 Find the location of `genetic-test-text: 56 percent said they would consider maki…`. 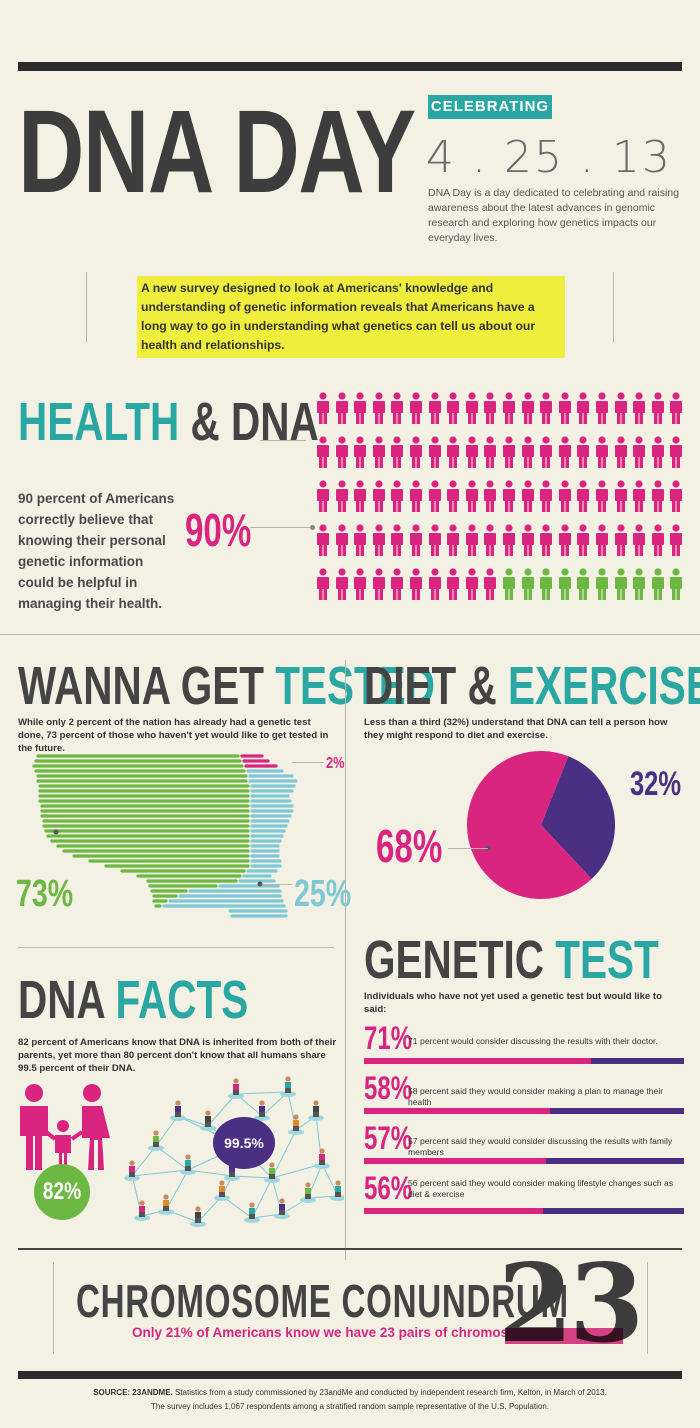

genetic-test-text: 56 percent said they would consider maki… is located at coordinates (541, 1188).